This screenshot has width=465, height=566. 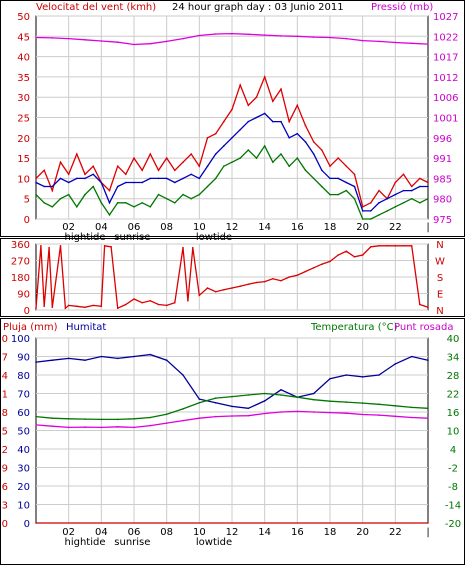 I want to click on wind-panel-xtick-12: 12, so click(x=232, y=227).